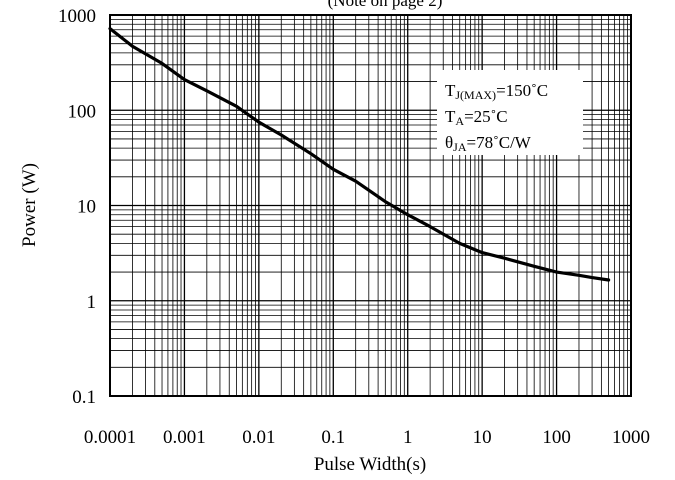 Image resolution: width=675 pixels, height=480 pixels. Describe the element at coordinates (476, 117) in the screenshot. I see `annotation-ta: TA=25˚C` at that location.